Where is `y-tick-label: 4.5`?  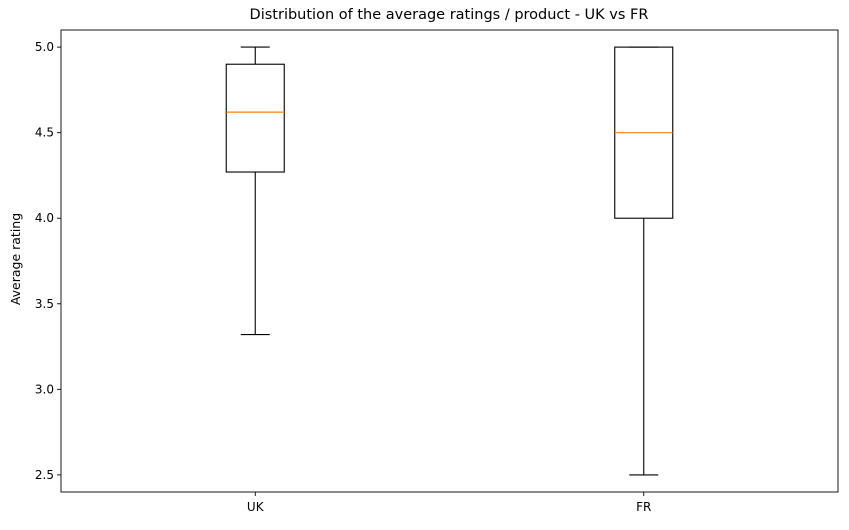 y-tick-label: 4.5 is located at coordinates (44, 133).